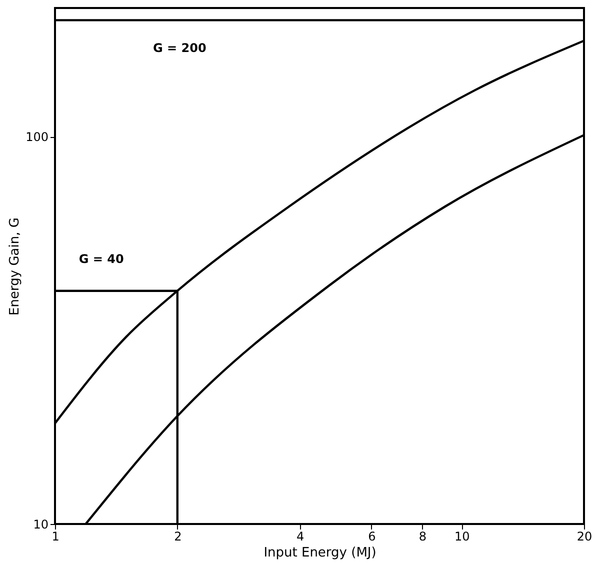  What do you see at coordinates (37, 137) in the screenshot?
I see `y-tick-label: 100` at bounding box center [37, 137].